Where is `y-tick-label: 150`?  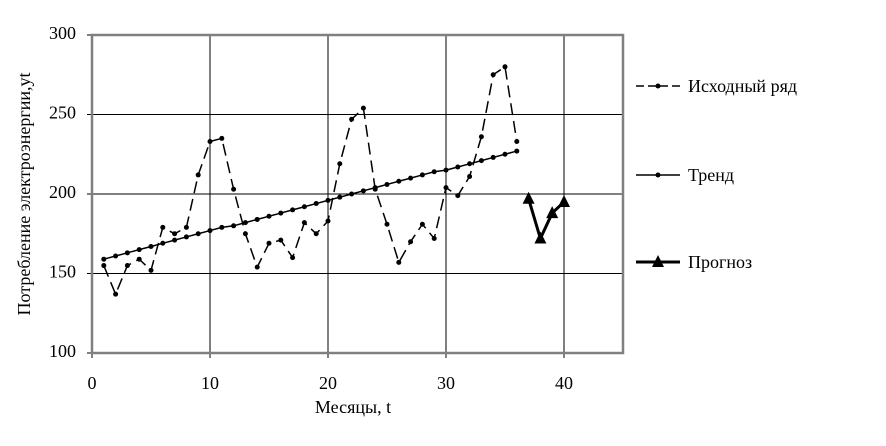
y-tick-label: 150 is located at coordinates (62, 272).